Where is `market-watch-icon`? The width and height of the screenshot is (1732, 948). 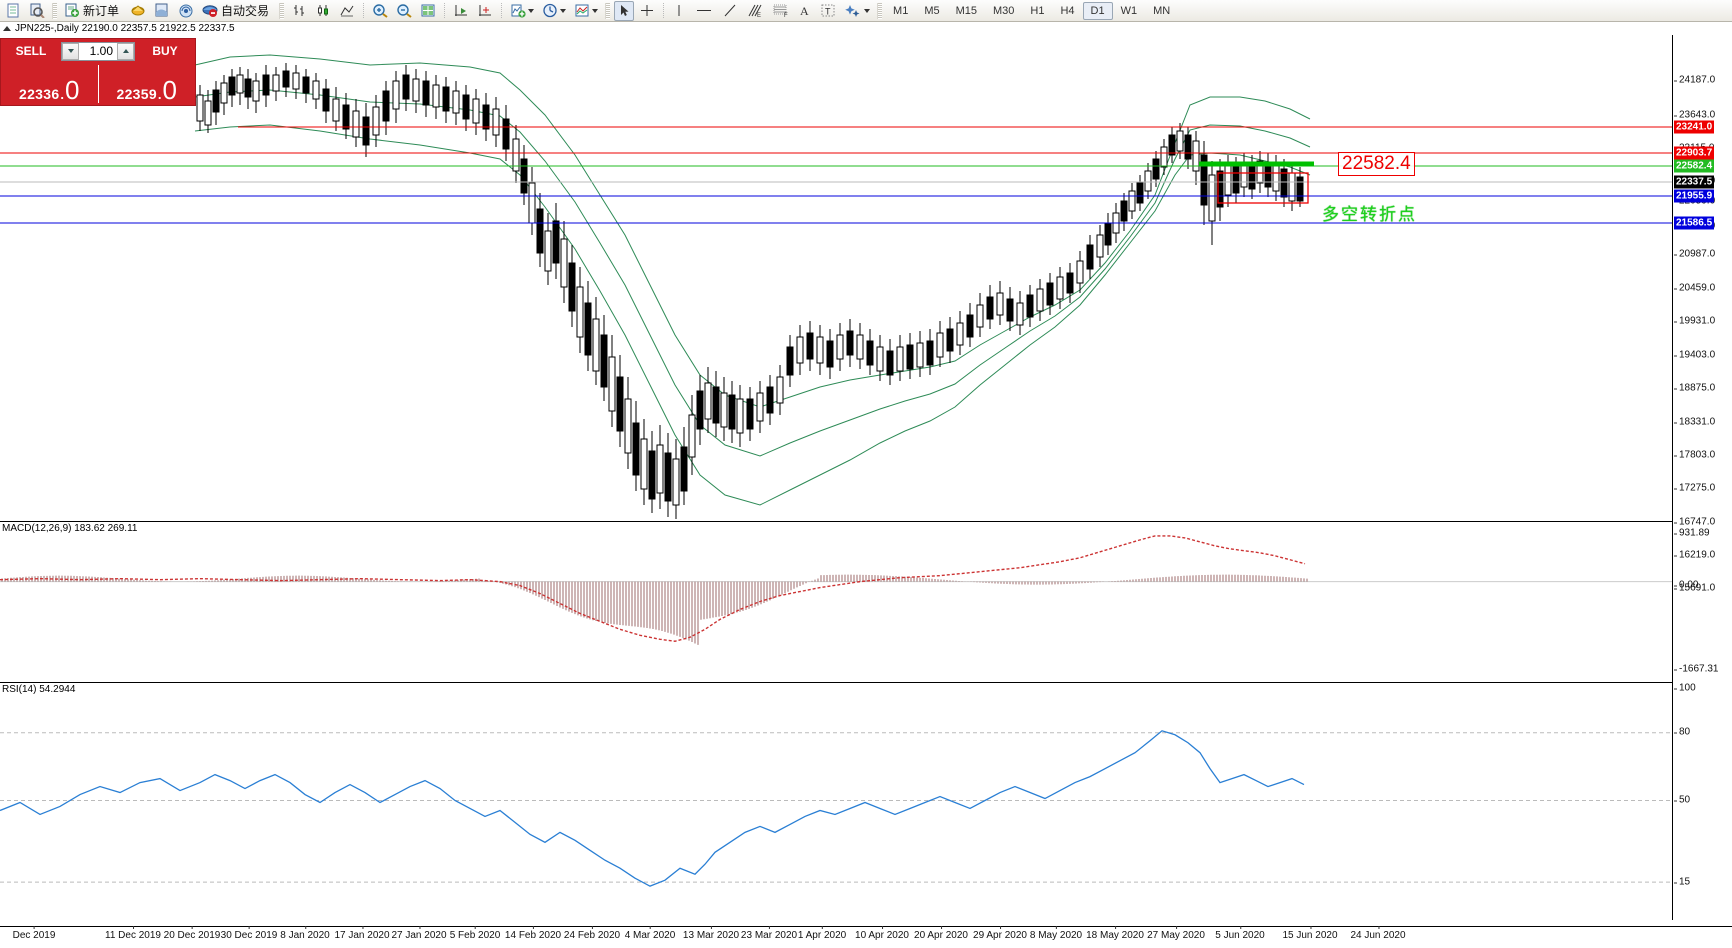
market-watch-icon is located at coordinates (37, 11).